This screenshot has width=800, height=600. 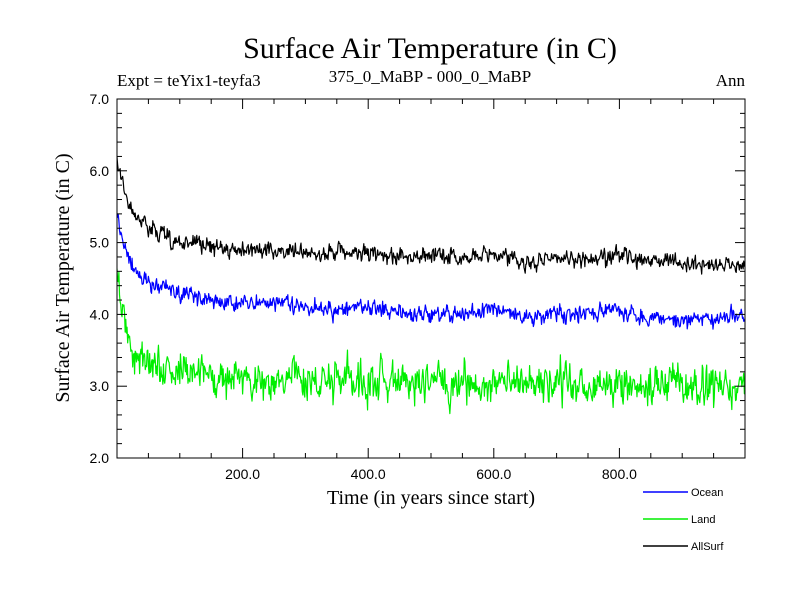 I want to click on chart-title: Surface Air Temperature (in C), so click(x=430, y=48).